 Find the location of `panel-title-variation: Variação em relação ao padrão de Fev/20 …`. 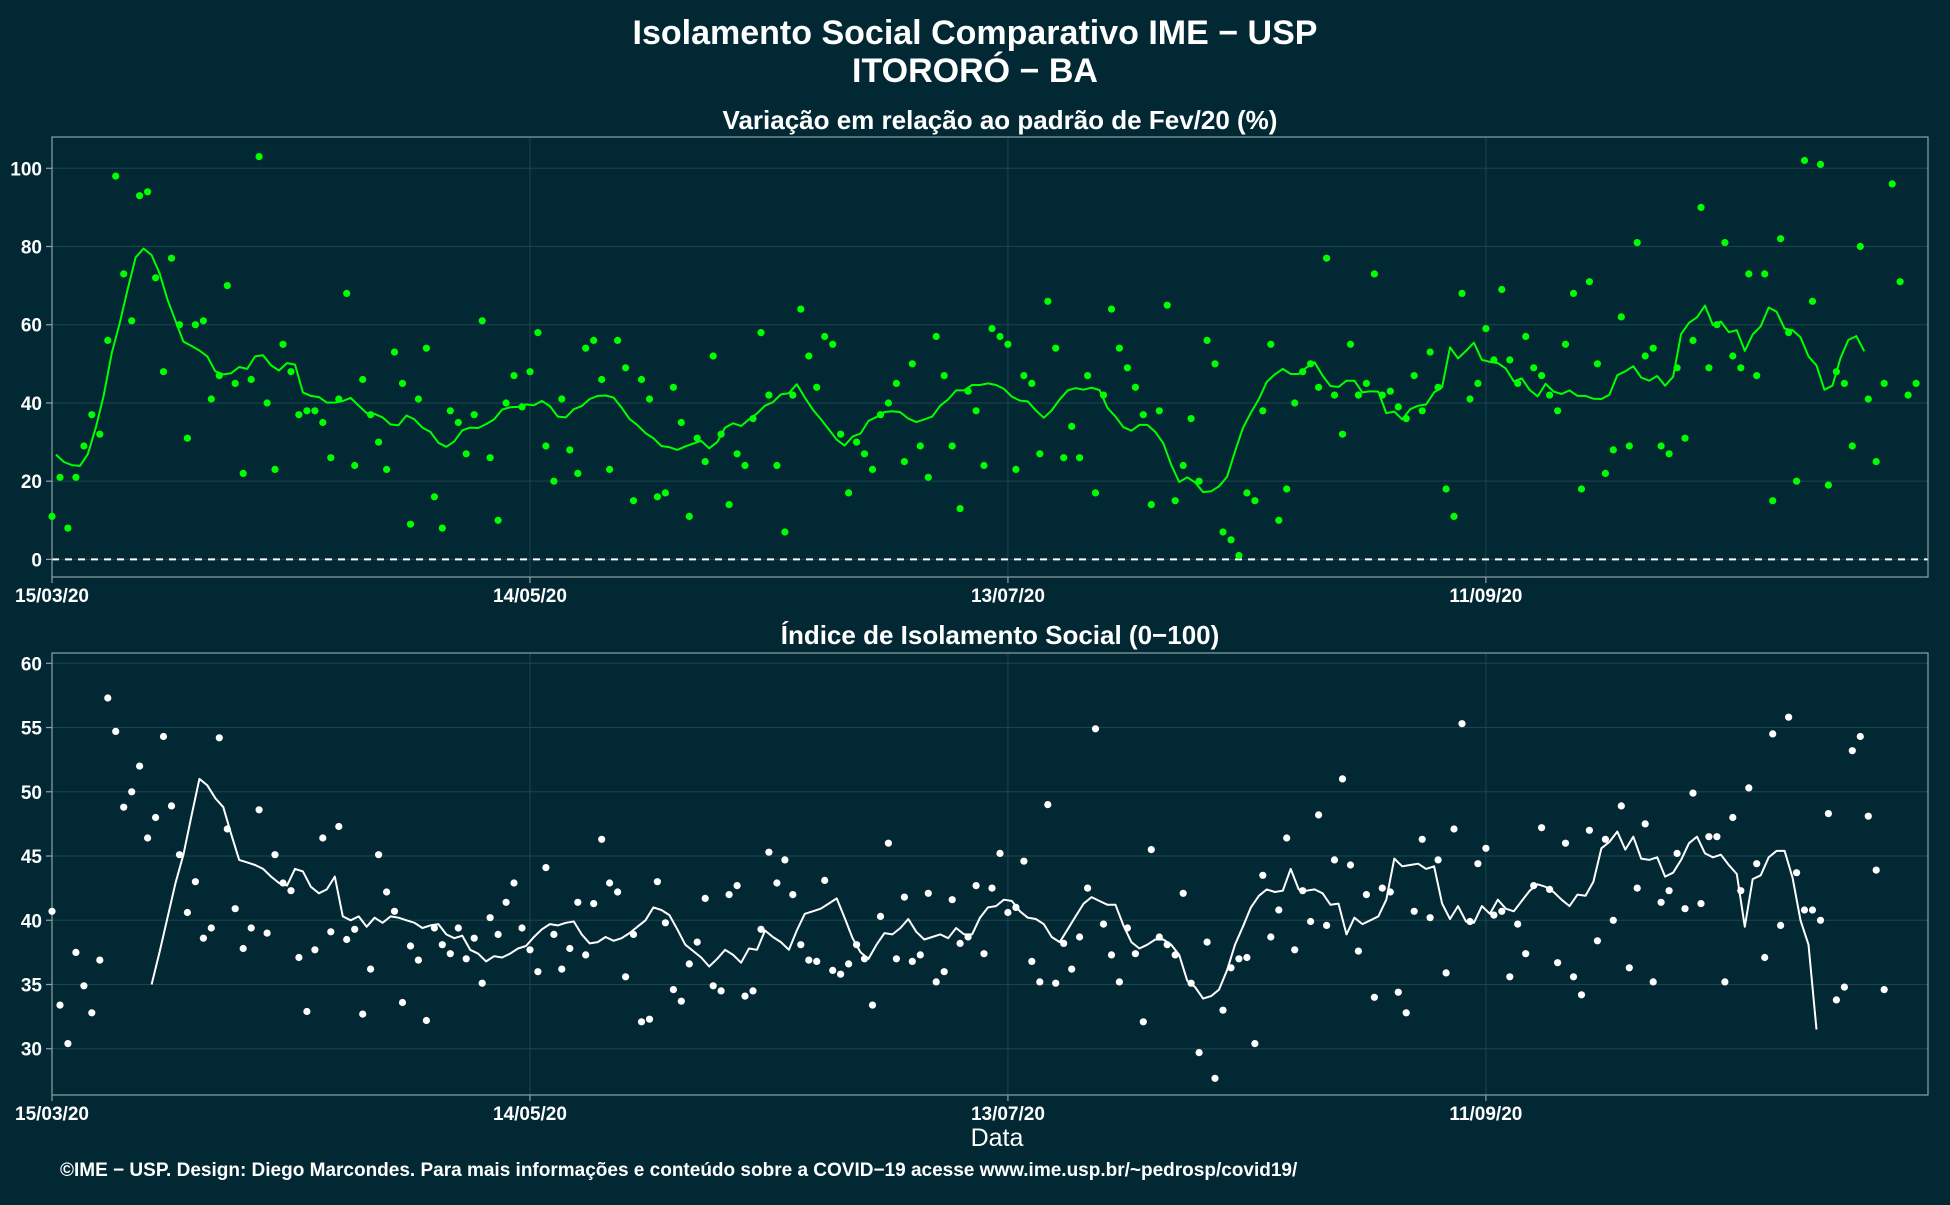

panel-title-variation: Variação em relação ao padrão de Fev/20 … is located at coordinates (1000, 120).